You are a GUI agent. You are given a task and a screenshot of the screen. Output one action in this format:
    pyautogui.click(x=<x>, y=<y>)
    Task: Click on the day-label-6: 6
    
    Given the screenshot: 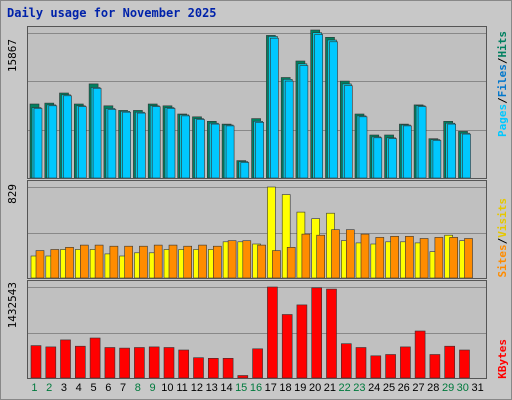 What is the action you would take?
    pyautogui.click(x=108, y=388)
    